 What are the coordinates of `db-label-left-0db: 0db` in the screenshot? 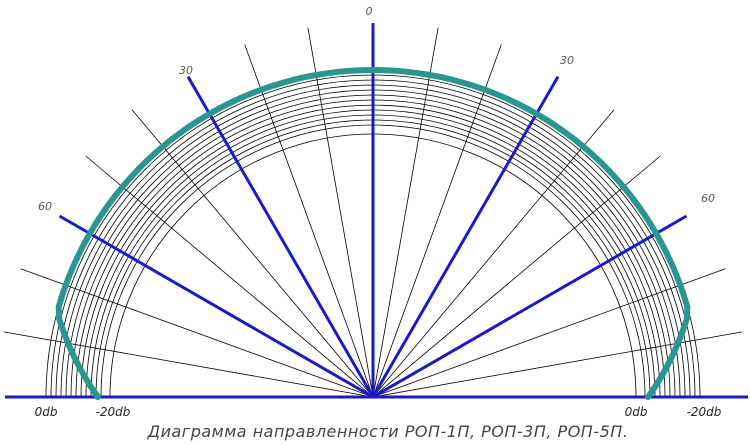 It's located at (46, 412).